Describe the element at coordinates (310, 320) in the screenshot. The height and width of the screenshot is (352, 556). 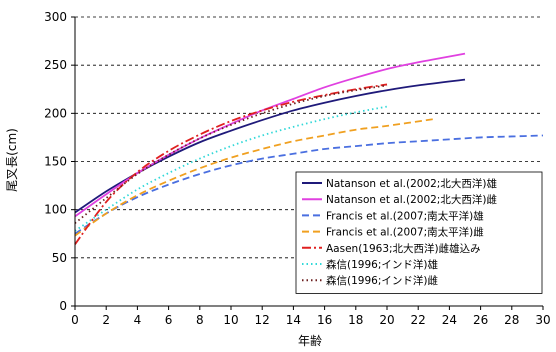
I see `x-tick-labels: 0 2 4 6 8 10 12 14 16 18 20 22 24 26 28 30` at that location.